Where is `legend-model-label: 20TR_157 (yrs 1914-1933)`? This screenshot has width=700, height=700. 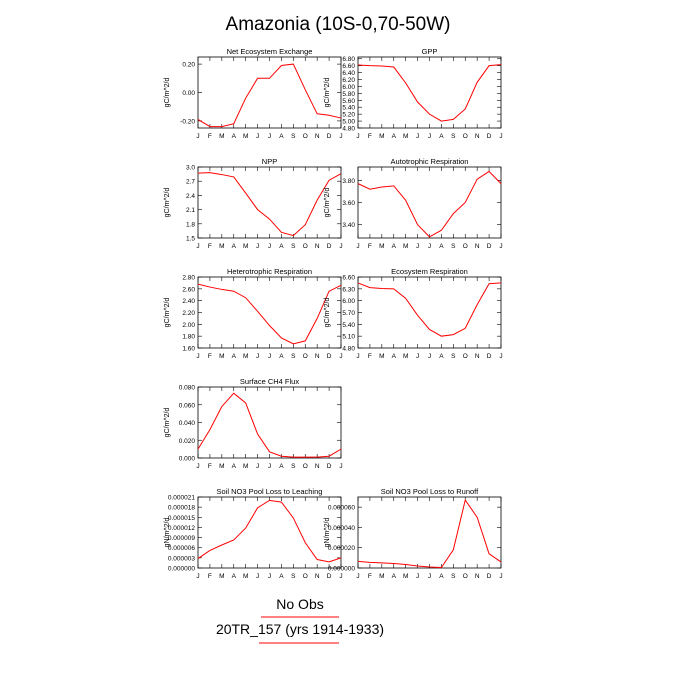 legend-model-label: 20TR_157 (yrs 1914-1933) is located at coordinates (300, 629).